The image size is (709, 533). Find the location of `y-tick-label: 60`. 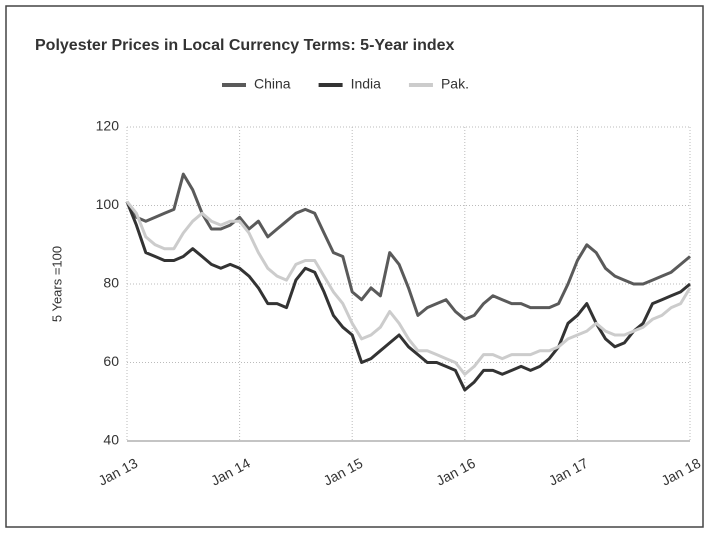

y-tick-label: 60 is located at coordinates (111, 361).